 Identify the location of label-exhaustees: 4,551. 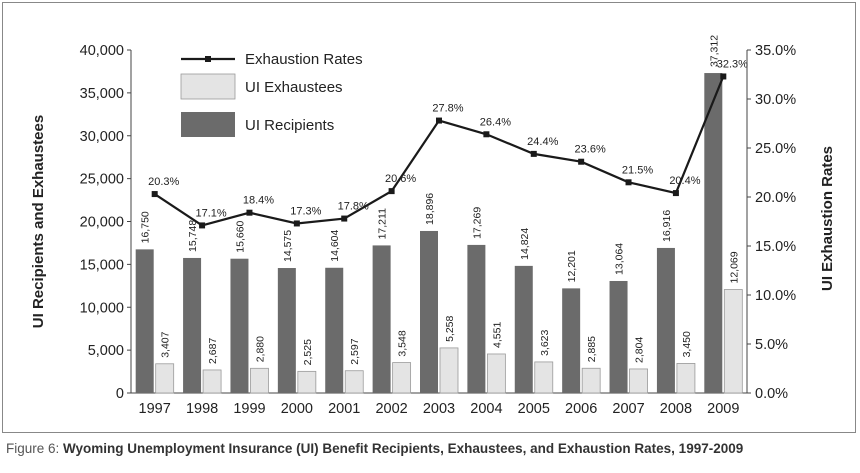
(497, 335).